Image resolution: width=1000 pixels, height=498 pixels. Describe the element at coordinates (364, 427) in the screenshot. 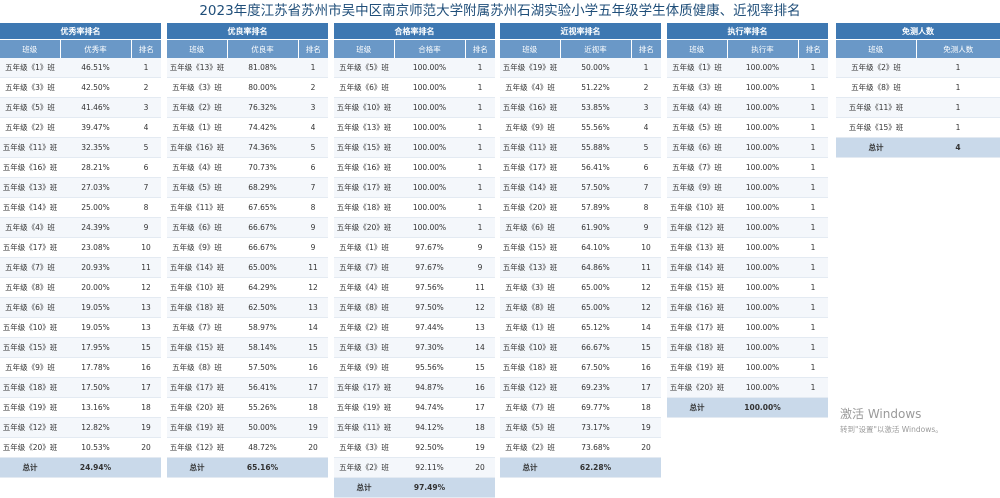

I see `table-cell: 五年级《11》班` at that location.